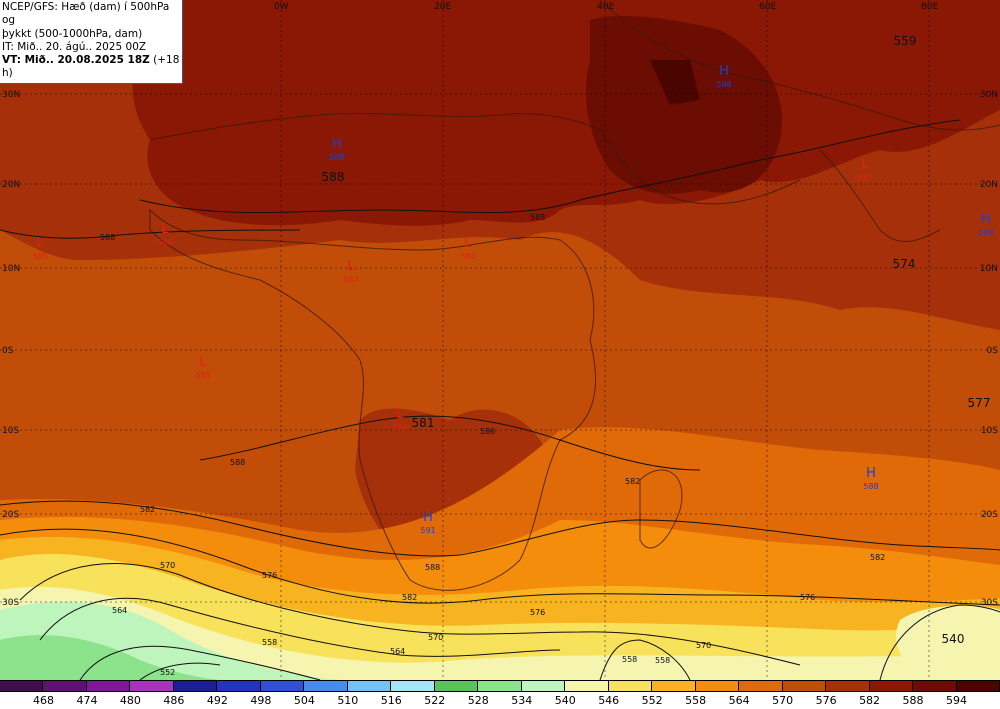  What do you see at coordinates (427, 530) in the screenshot?
I see `high-value: 591` at bounding box center [427, 530].